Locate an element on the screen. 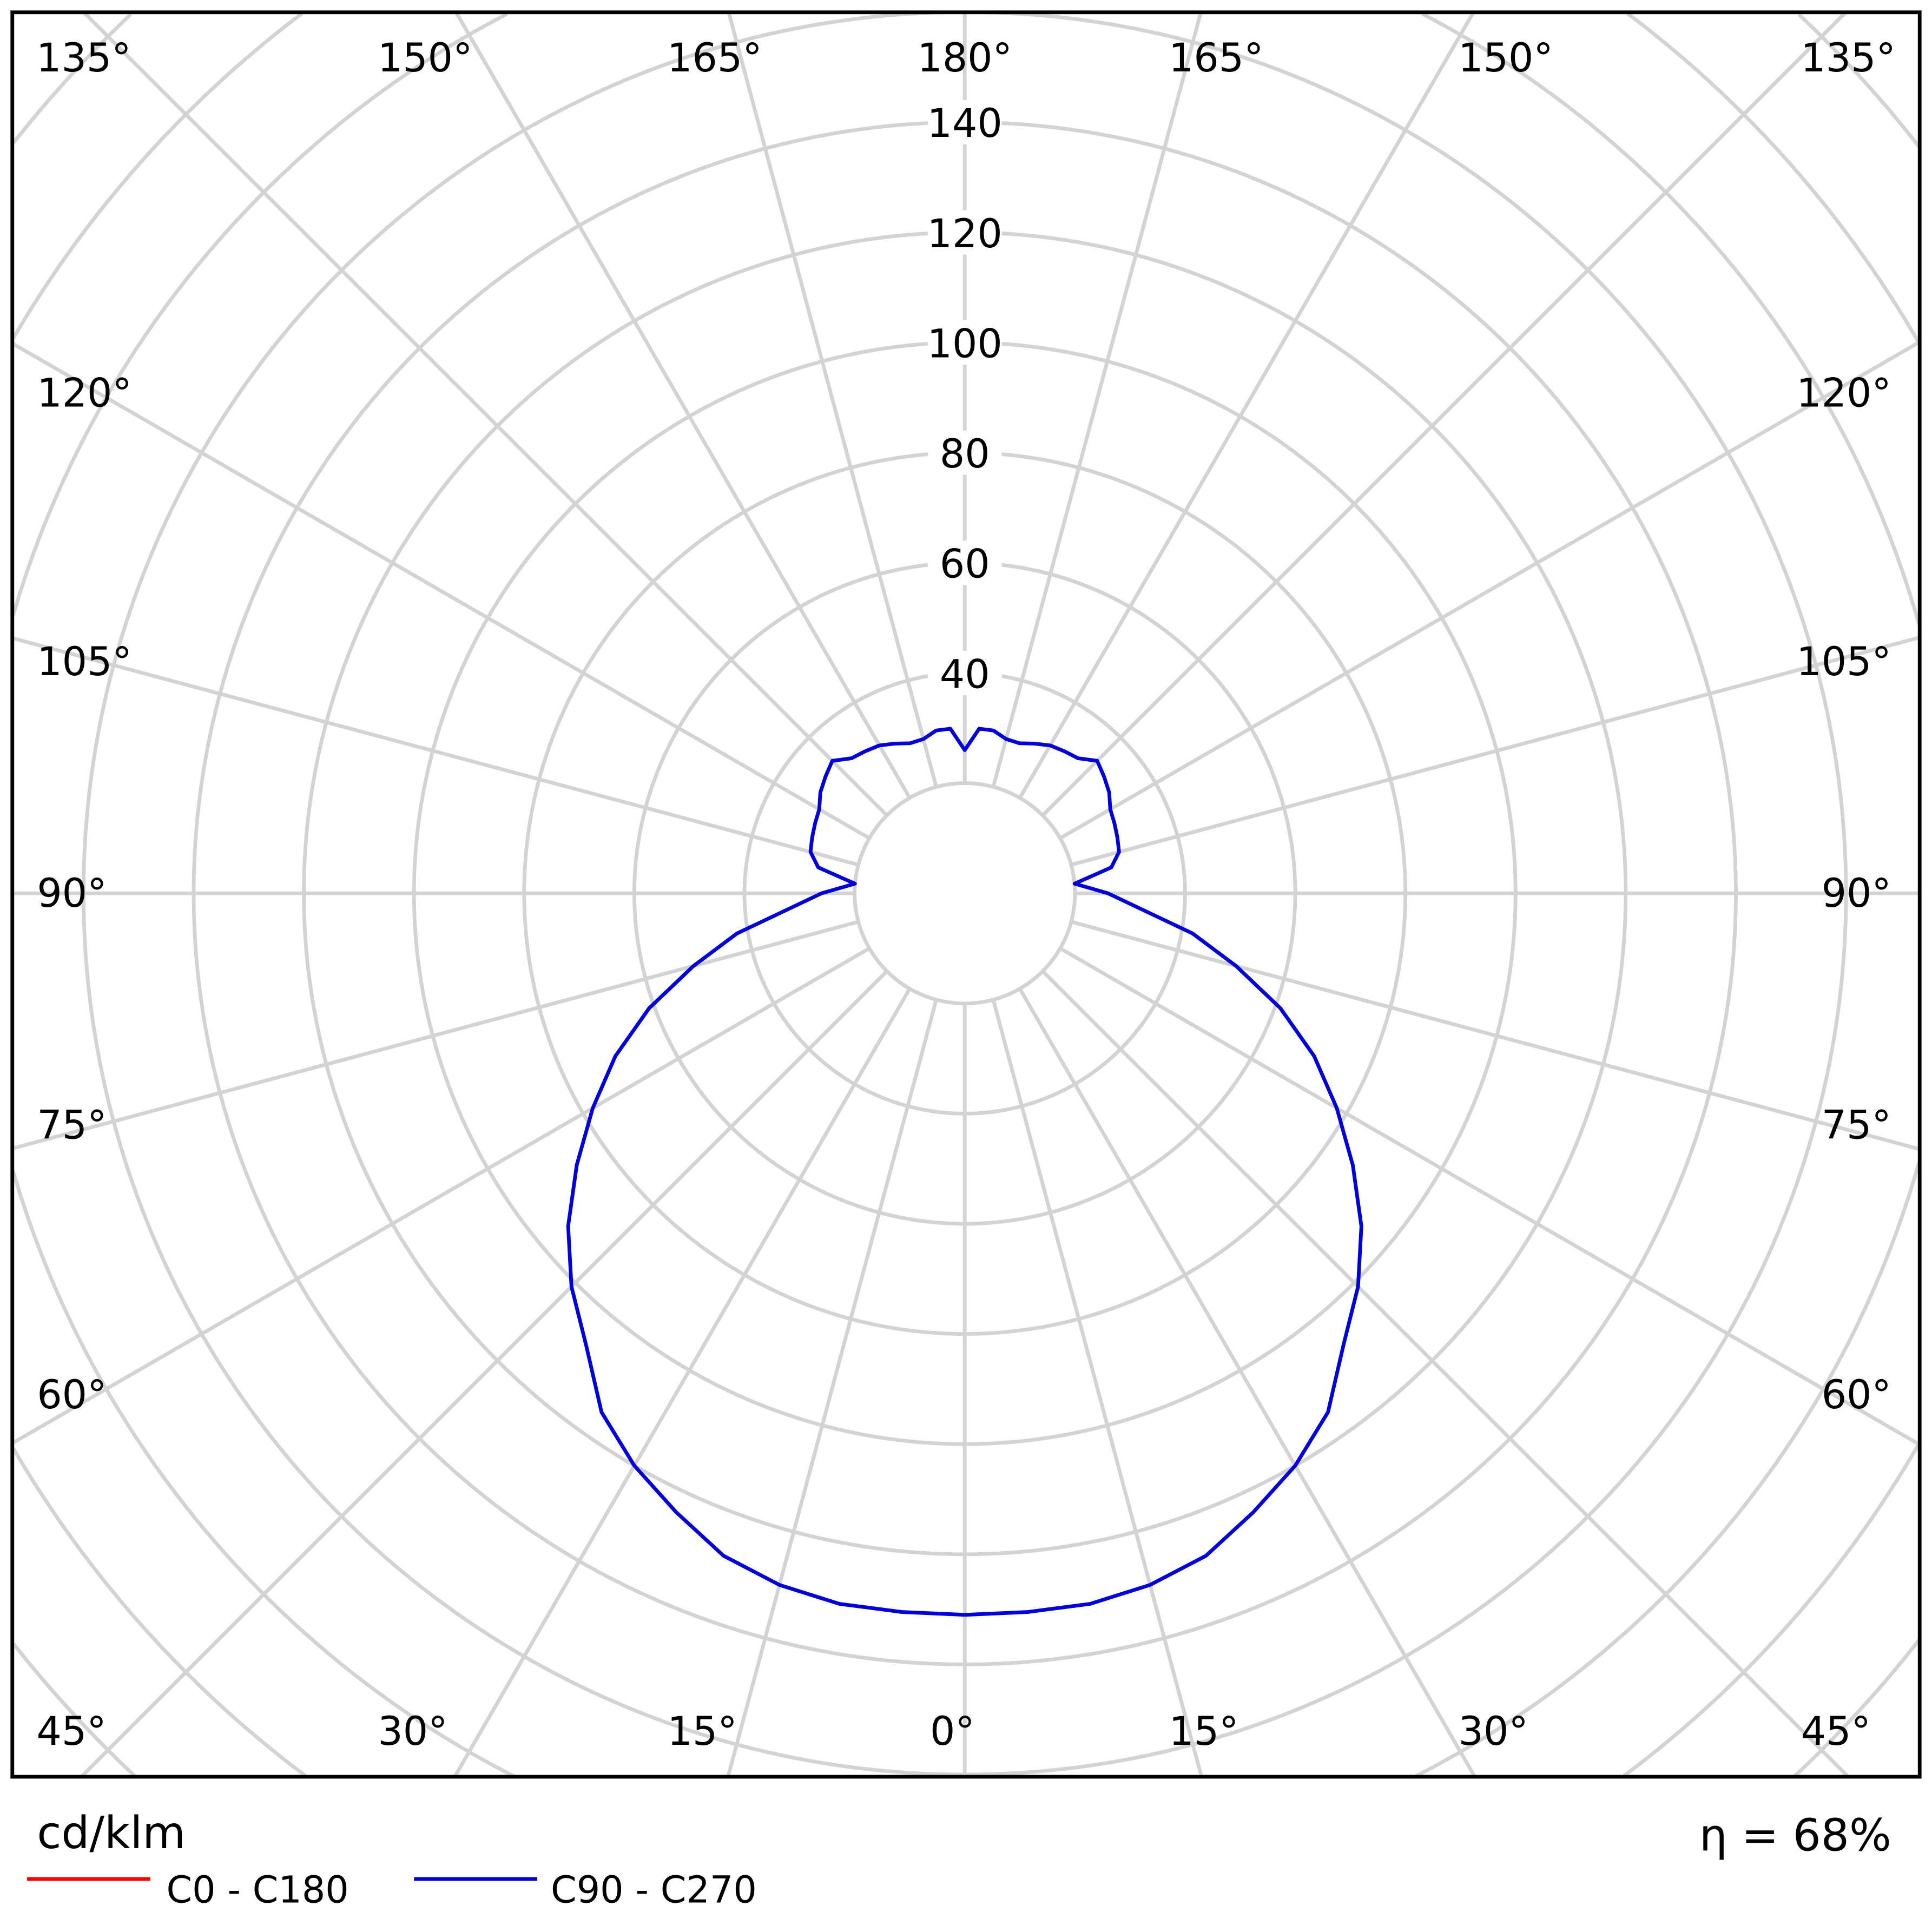 The height and width of the screenshot is (1932, 1932). angle-label-left: 75° is located at coordinates (72, 1125).